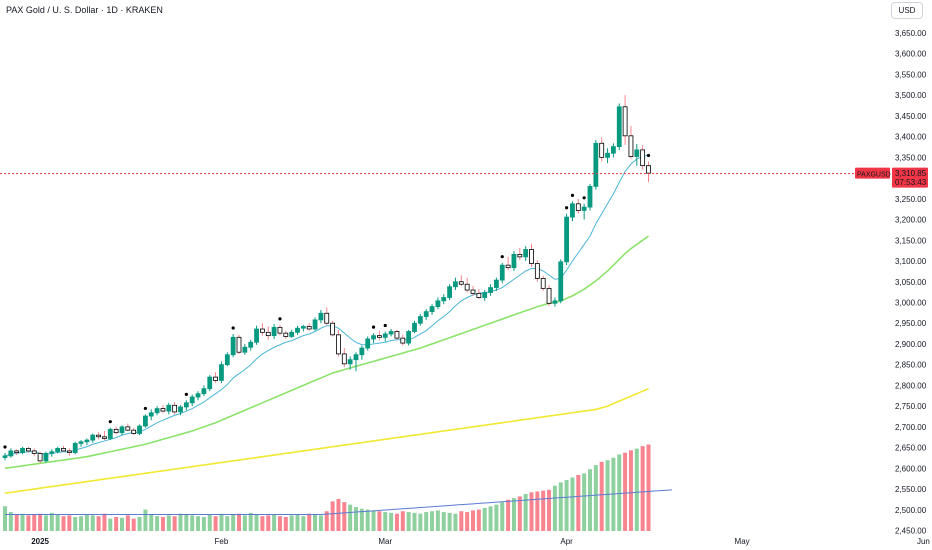 The width and height of the screenshot is (932, 550). I want to click on y-tick-label: 2,950.00, so click(911, 323).